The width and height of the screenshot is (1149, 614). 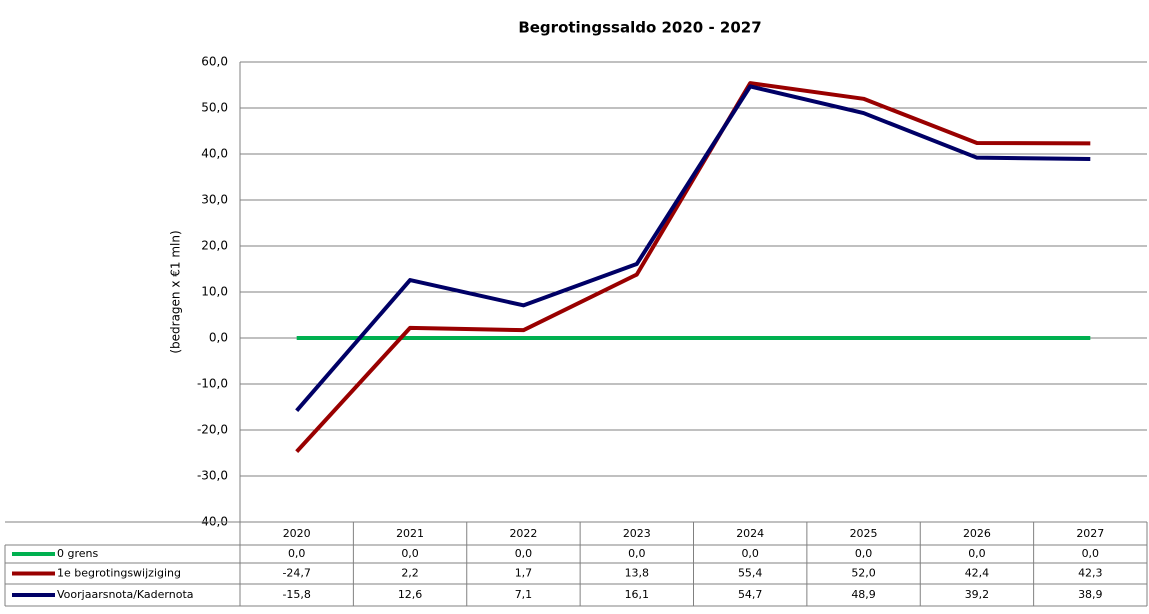 What do you see at coordinates (1090, 594) in the screenshot?
I see `table-value: 38,9` at bounding box center [1090, 594].